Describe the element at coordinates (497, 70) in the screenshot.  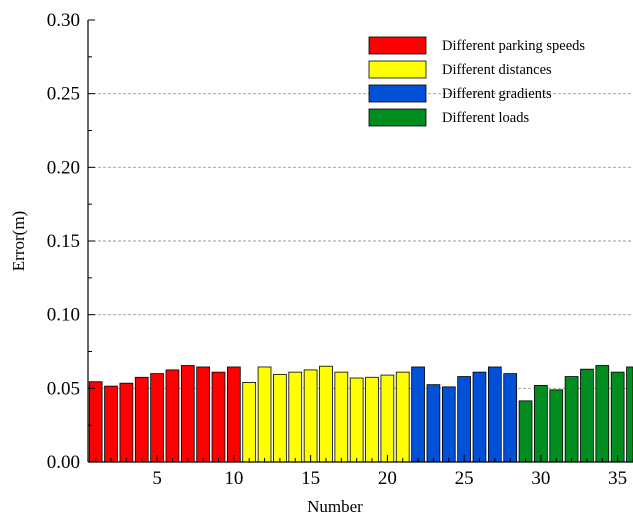
I see `legend-label: Different distances` at that location.